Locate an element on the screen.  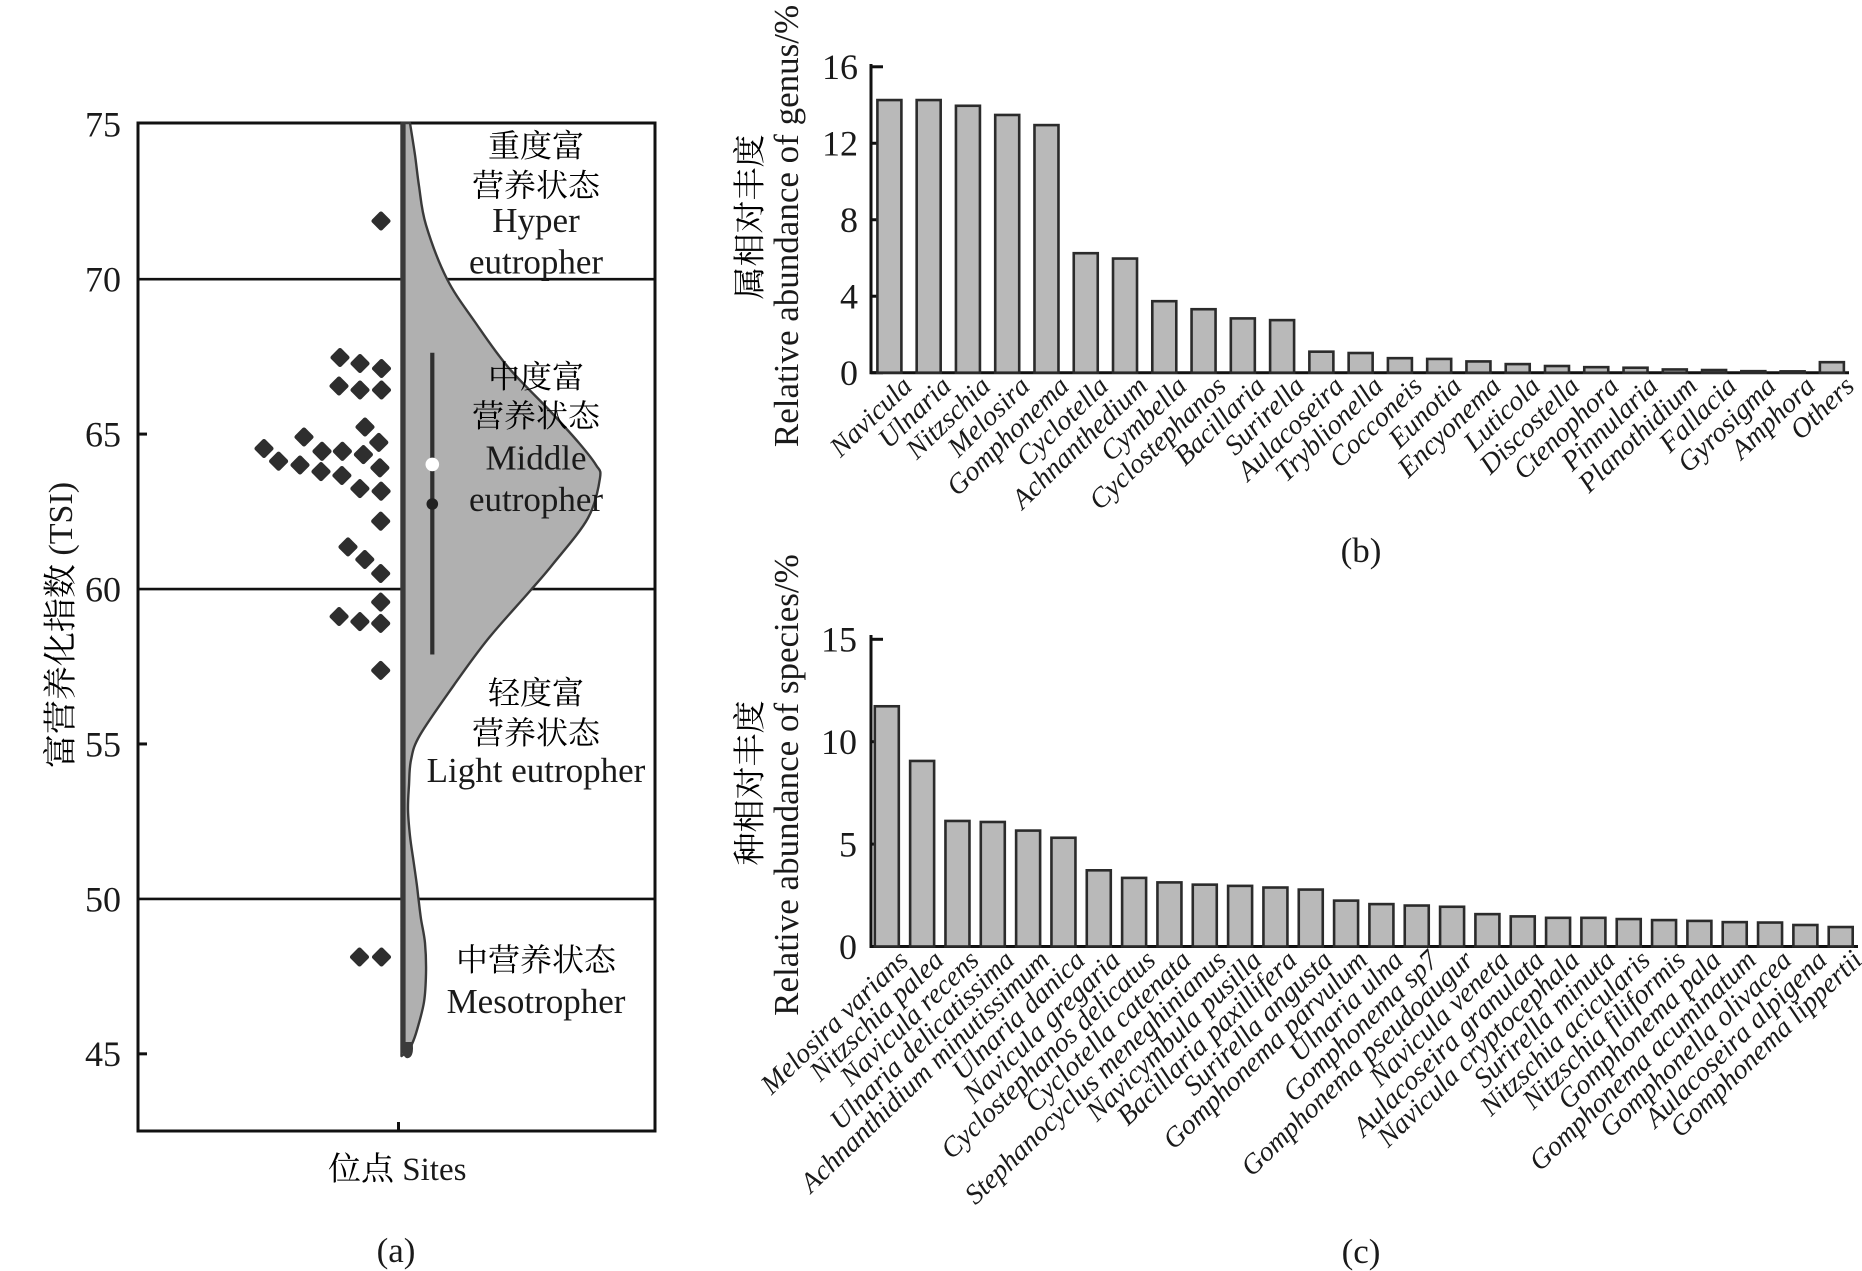
svg-text: Middle is located at coordinates (535, 458).